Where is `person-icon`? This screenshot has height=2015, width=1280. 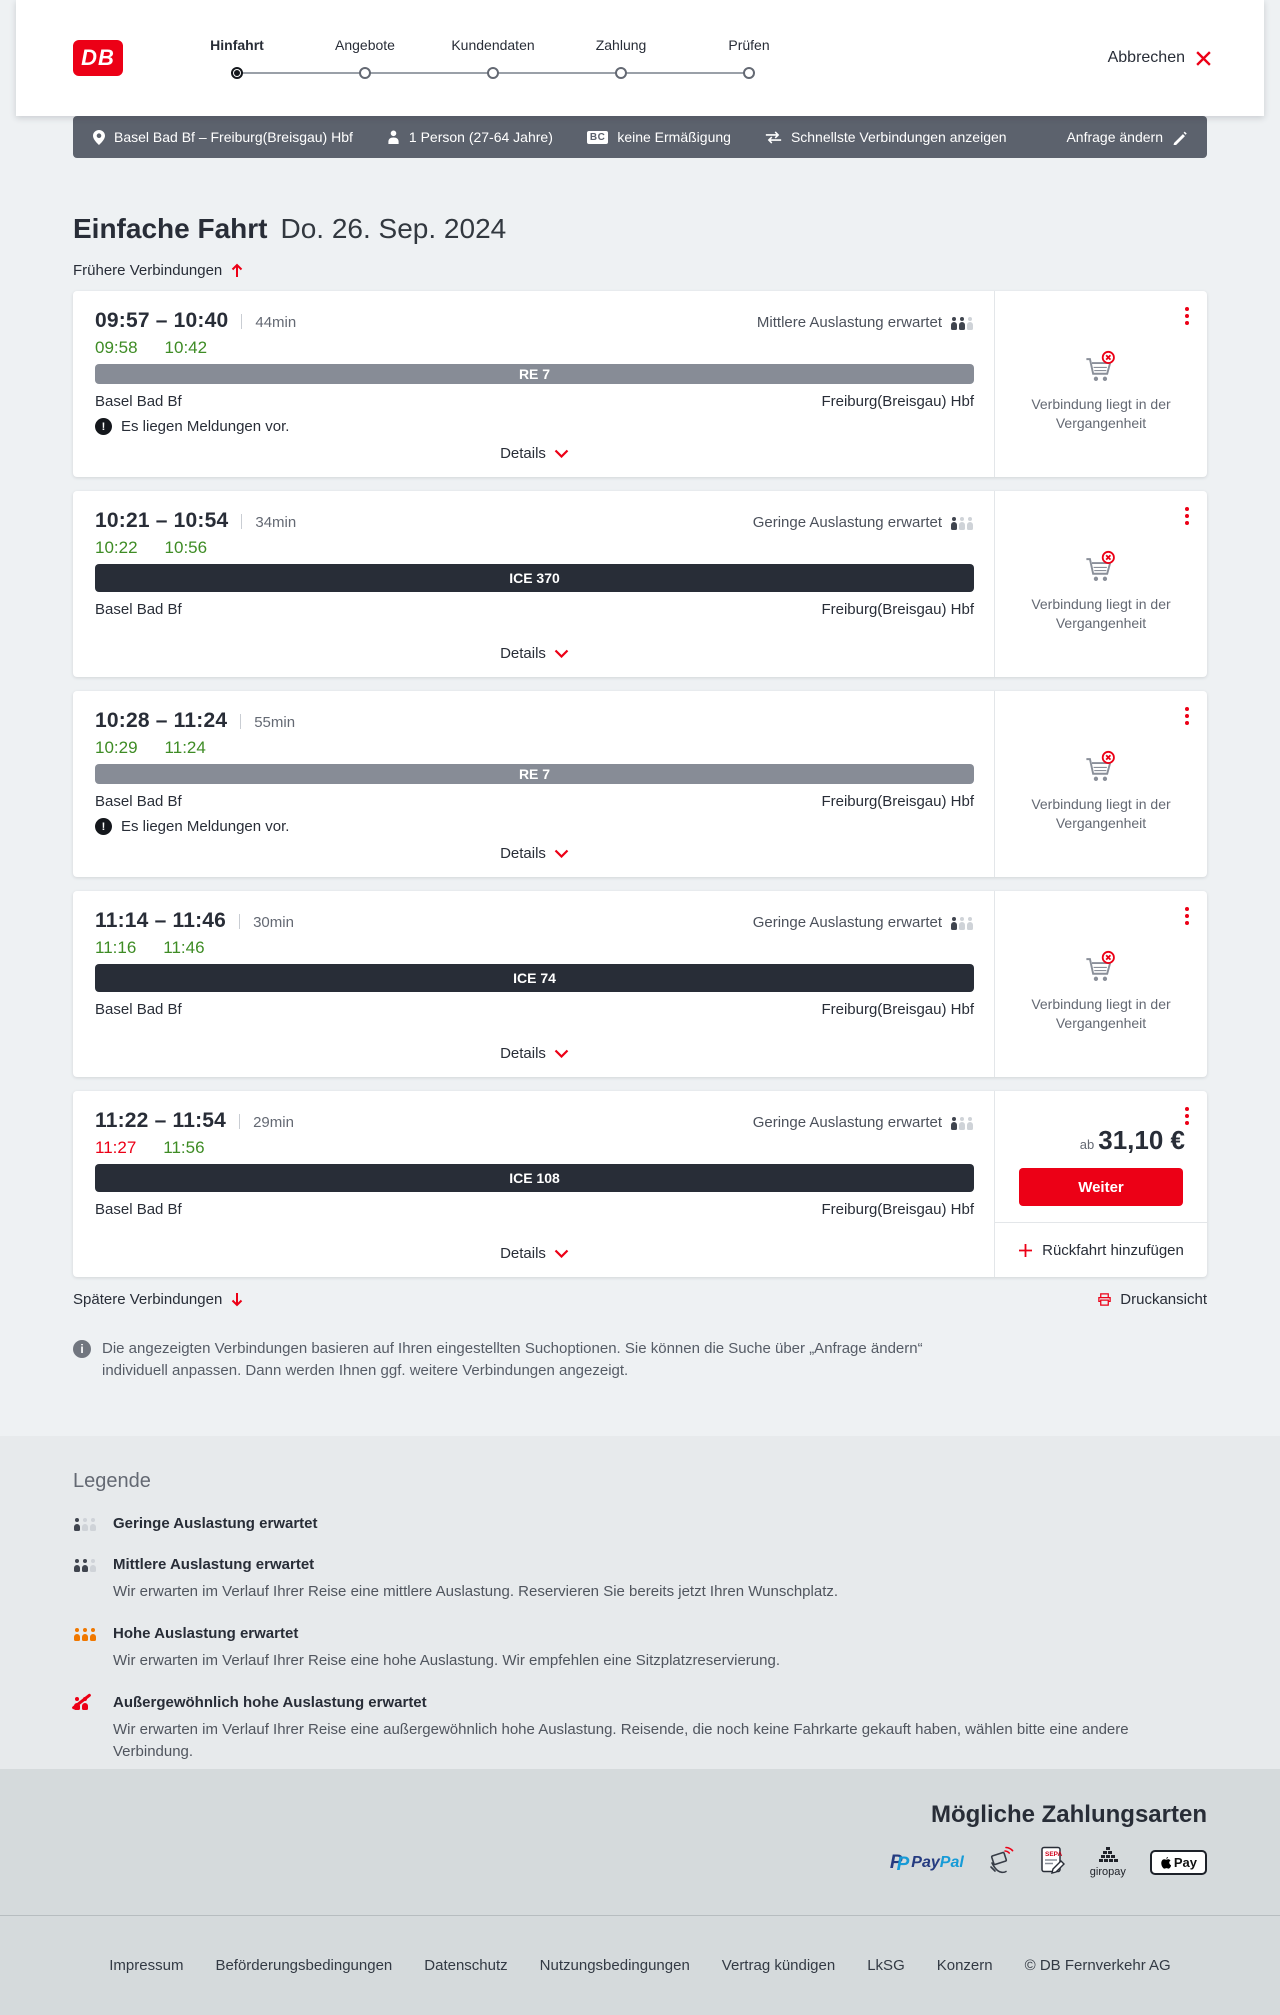 person-icon is located at coordinates (393, 137).